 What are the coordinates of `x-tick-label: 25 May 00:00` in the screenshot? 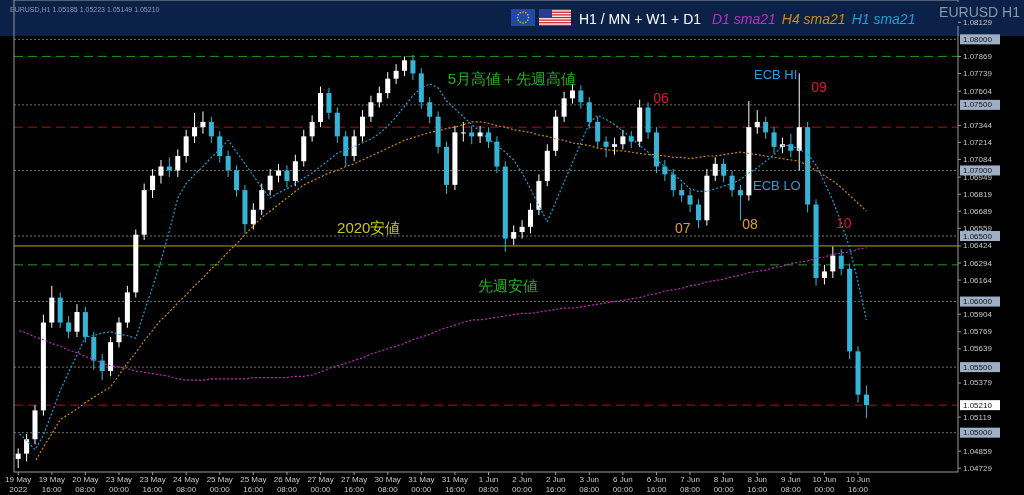 It's located at (219, 484).